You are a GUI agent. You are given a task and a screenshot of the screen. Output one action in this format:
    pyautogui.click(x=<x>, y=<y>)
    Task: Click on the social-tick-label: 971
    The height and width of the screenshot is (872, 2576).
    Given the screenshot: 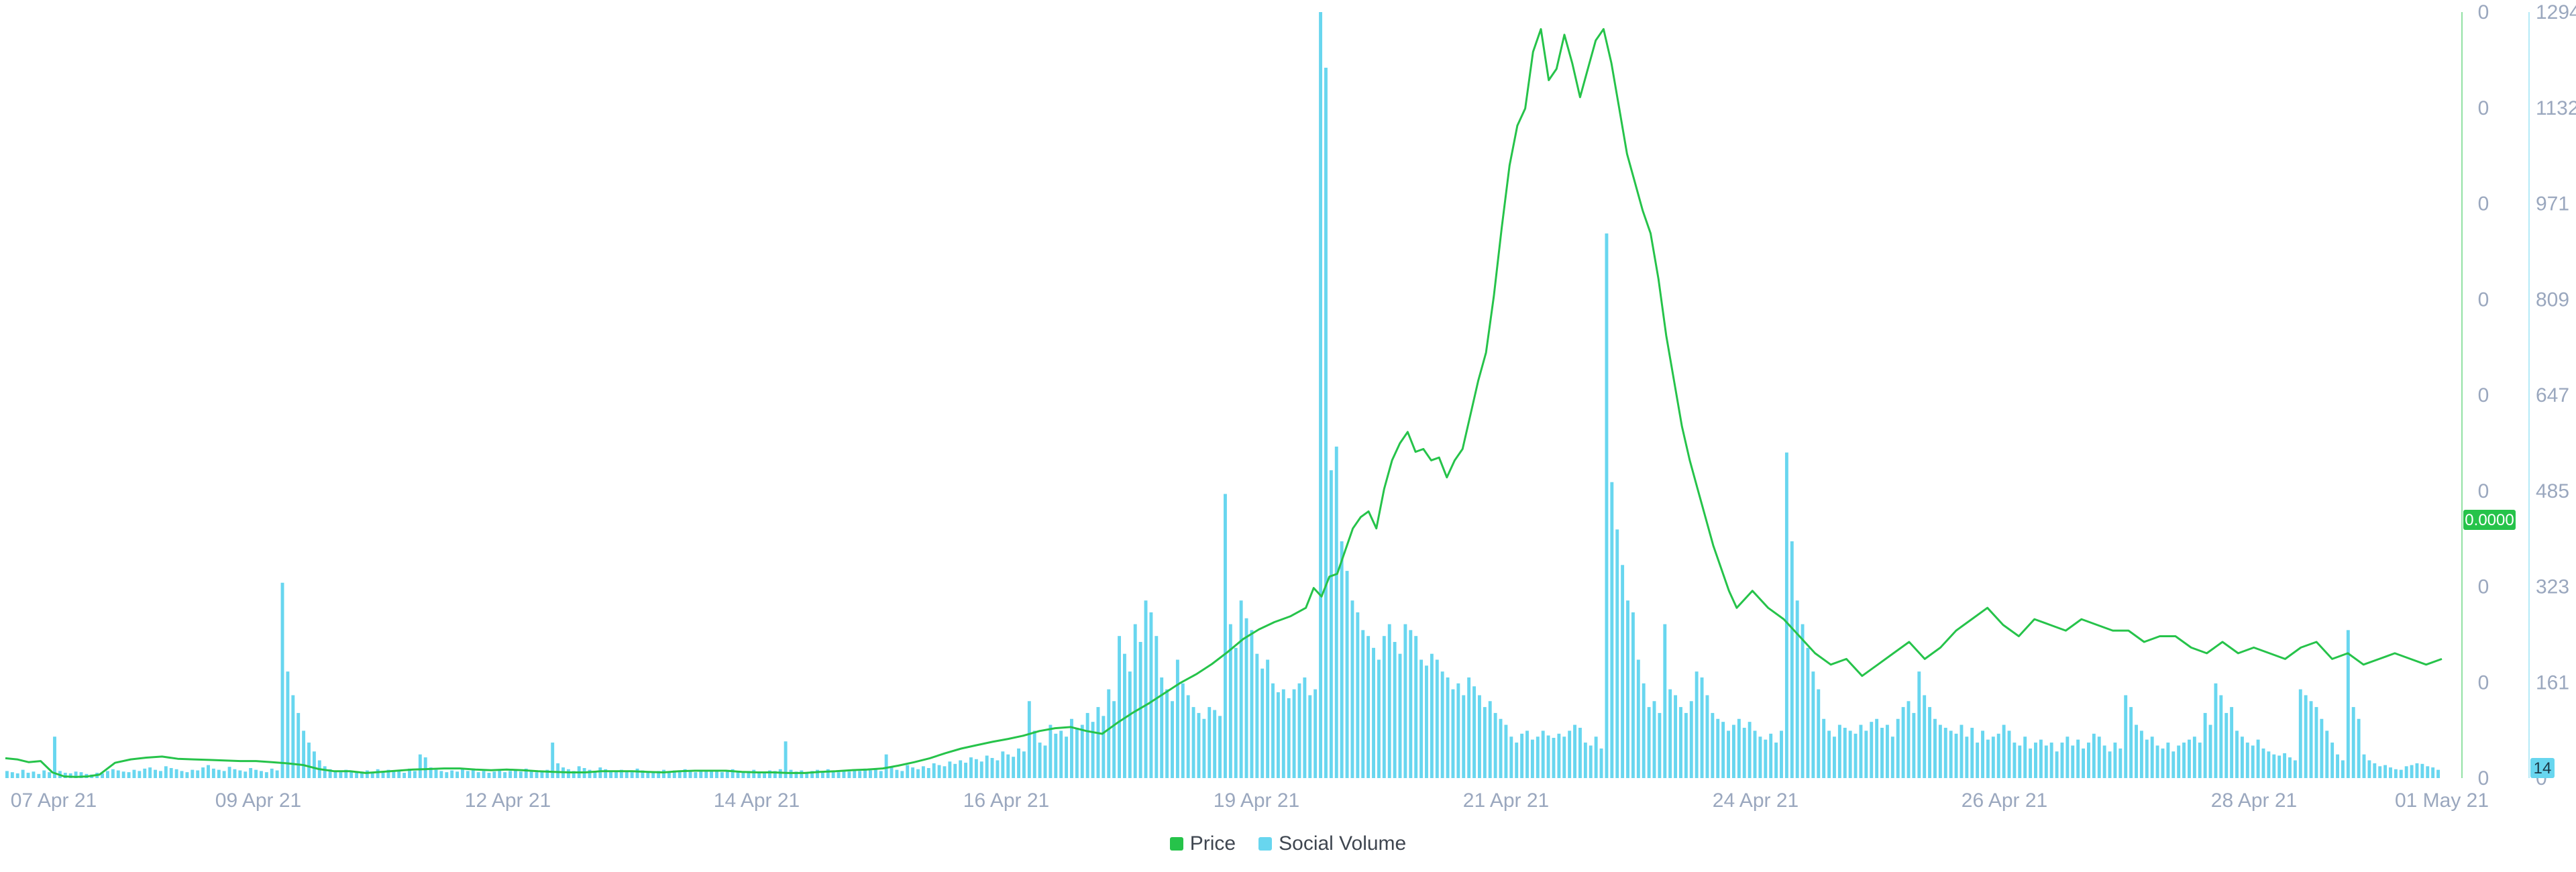 What is the action you would take?
    pyautogui.click(x=2552, y=204)
    